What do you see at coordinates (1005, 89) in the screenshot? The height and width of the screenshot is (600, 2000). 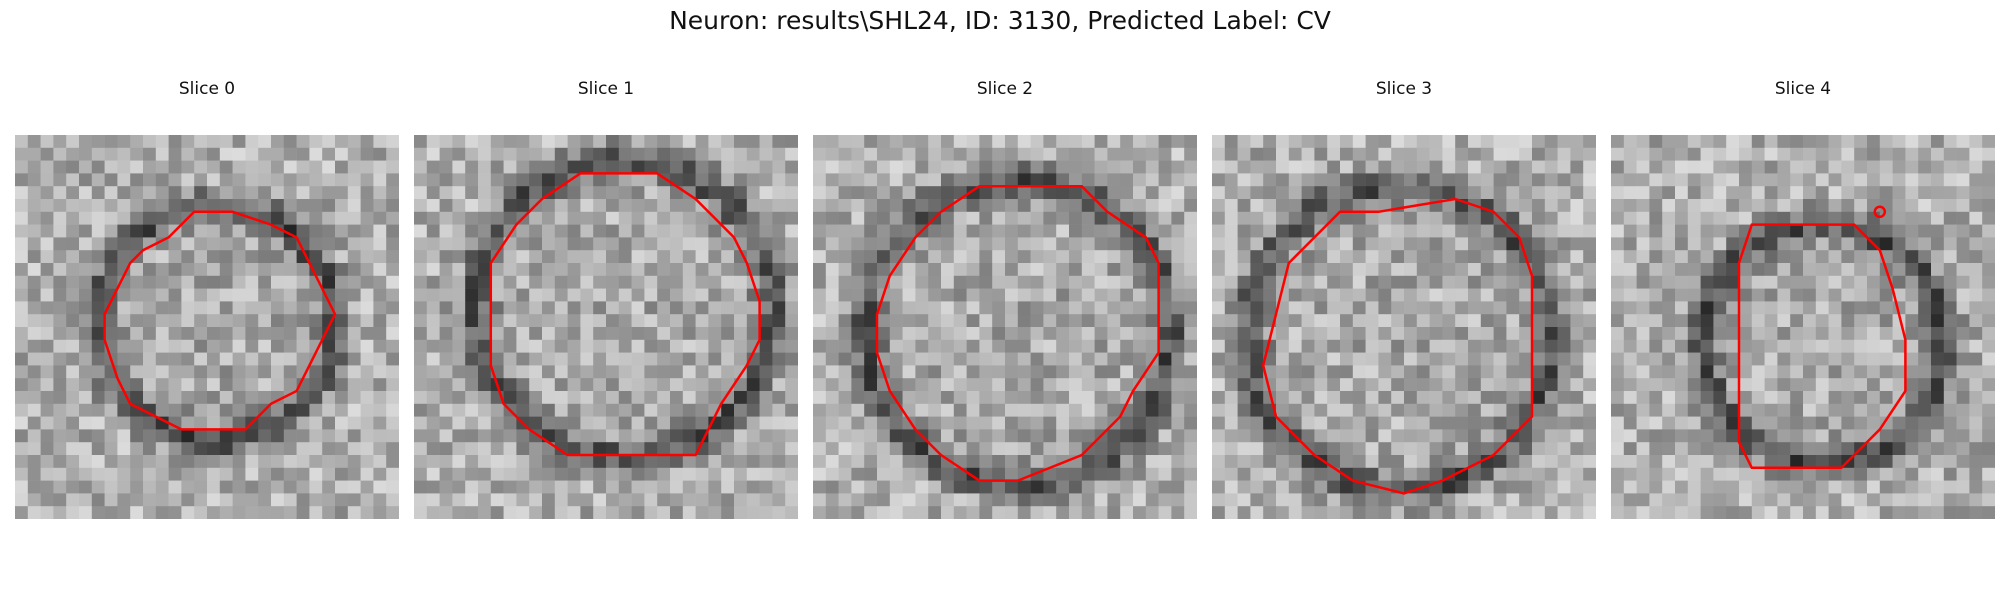 I see `slice-title: Slice 2` at bounding box center [1005, 89].